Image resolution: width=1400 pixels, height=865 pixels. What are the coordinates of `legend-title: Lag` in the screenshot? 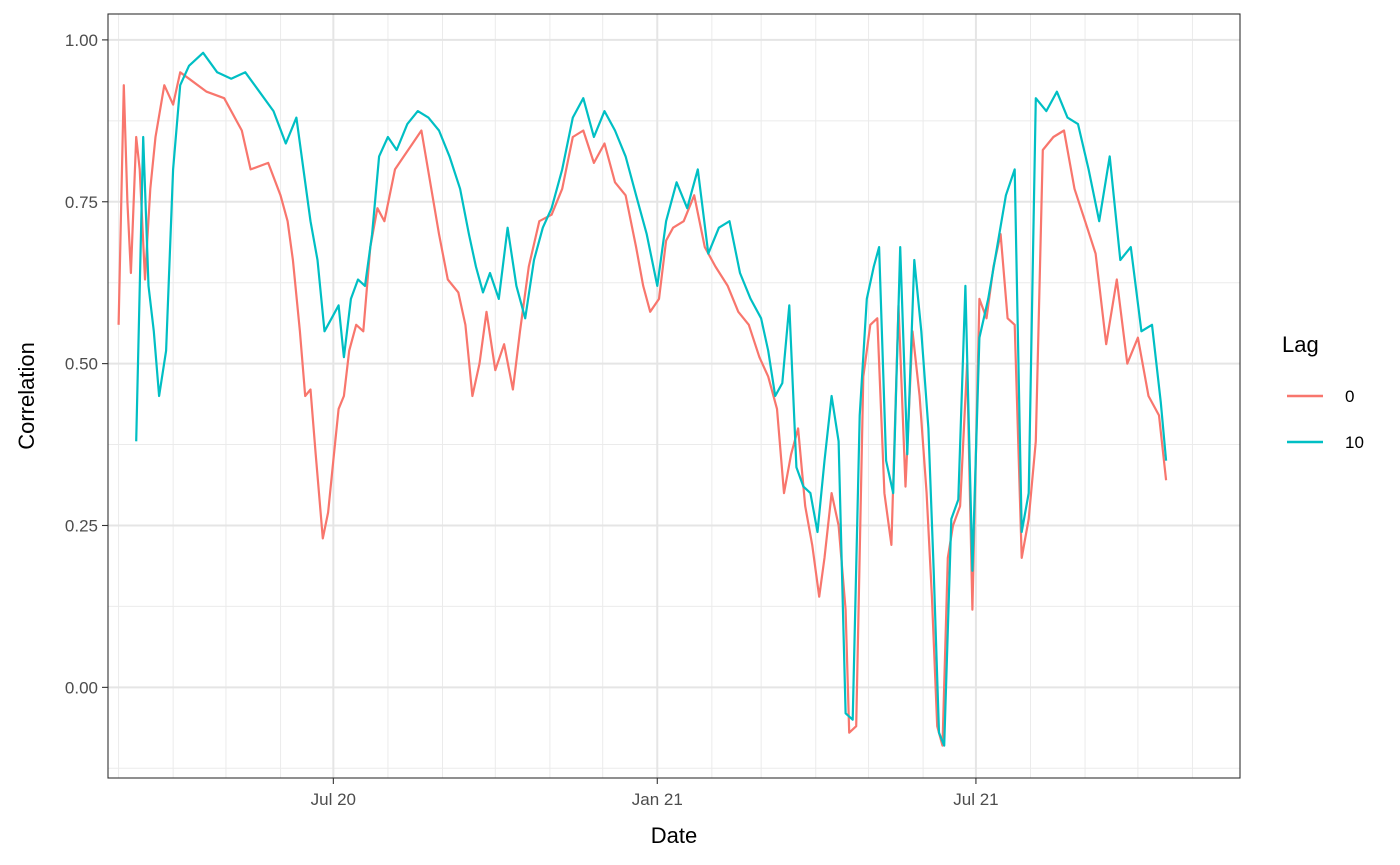 It's located at (1300, 344).